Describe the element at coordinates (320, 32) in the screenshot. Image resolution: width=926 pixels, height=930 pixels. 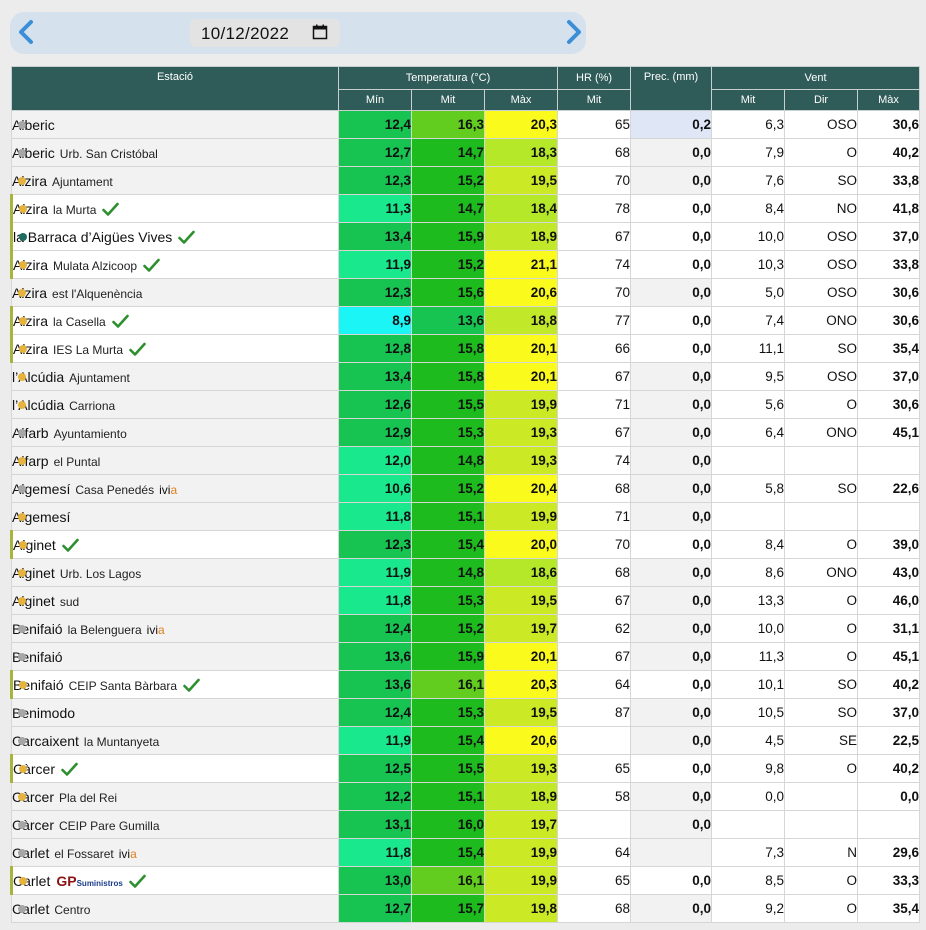
I see `calendar-icon` at that location.